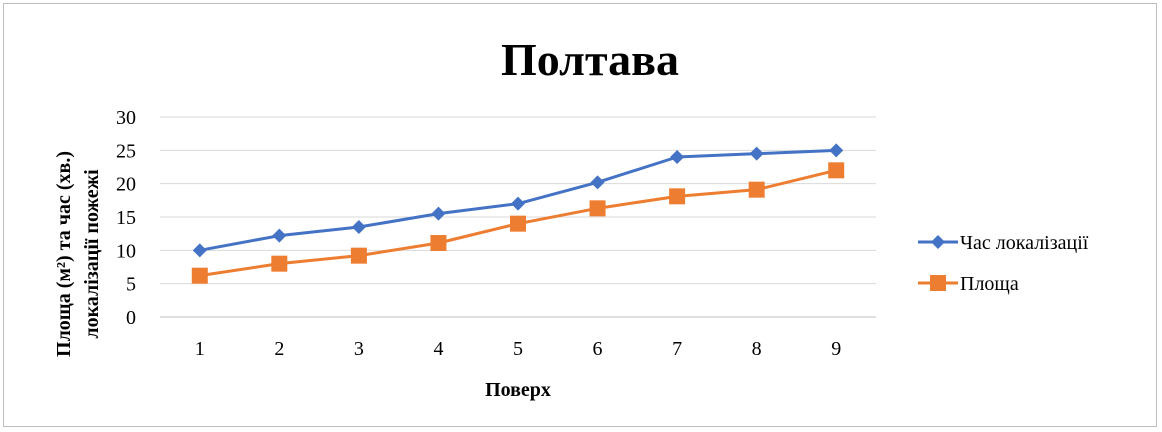 This screenshot has width=1162, height=432. What do you see at coordinates (126, 251) in the screenshot?
I see `y-tick-label-10: 10` at bounding box center [126, 251].